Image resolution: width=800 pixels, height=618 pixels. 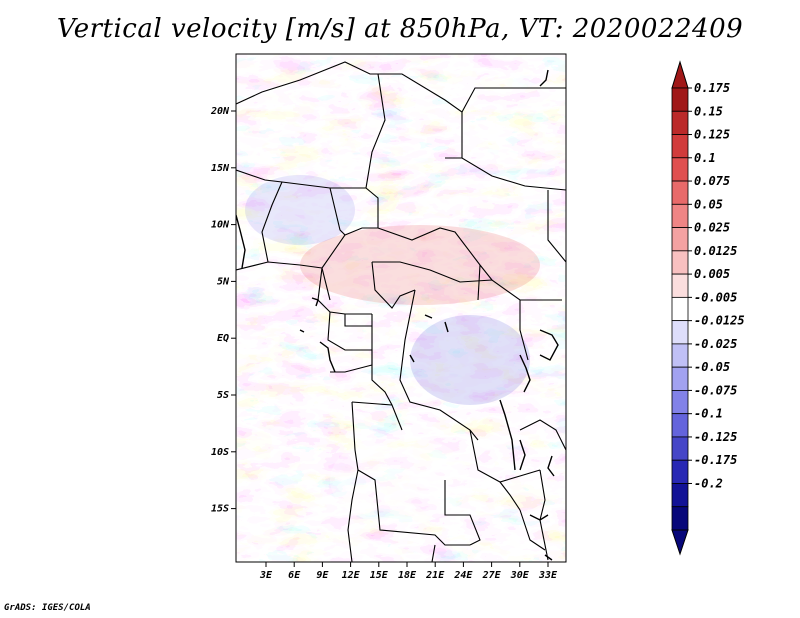 What do you see at coordinates (220, 111) in the screenshot?
I see `y-tick-label: 20N` at bounding box center [220, 111].